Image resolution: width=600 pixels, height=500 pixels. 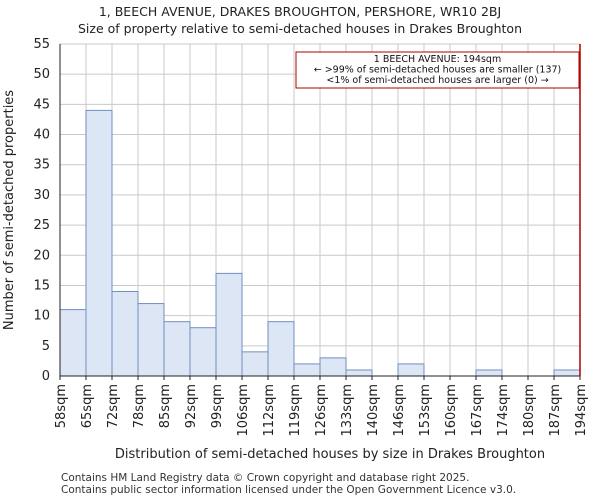 What do you see at coordinates (191, 406) in the screenshot?
I see `x-tick-label: 92sqm` at bounding box center [191, 406].